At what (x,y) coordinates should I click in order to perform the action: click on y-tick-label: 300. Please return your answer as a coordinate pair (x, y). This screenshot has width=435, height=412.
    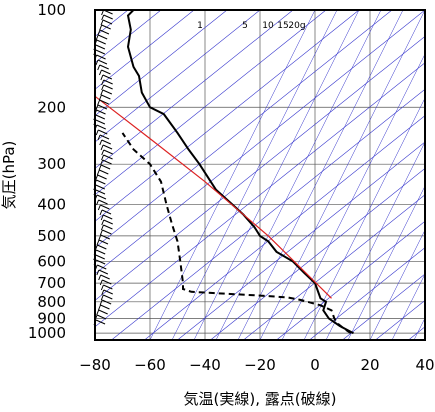
    Looking at the image, I should click on (51, 164).